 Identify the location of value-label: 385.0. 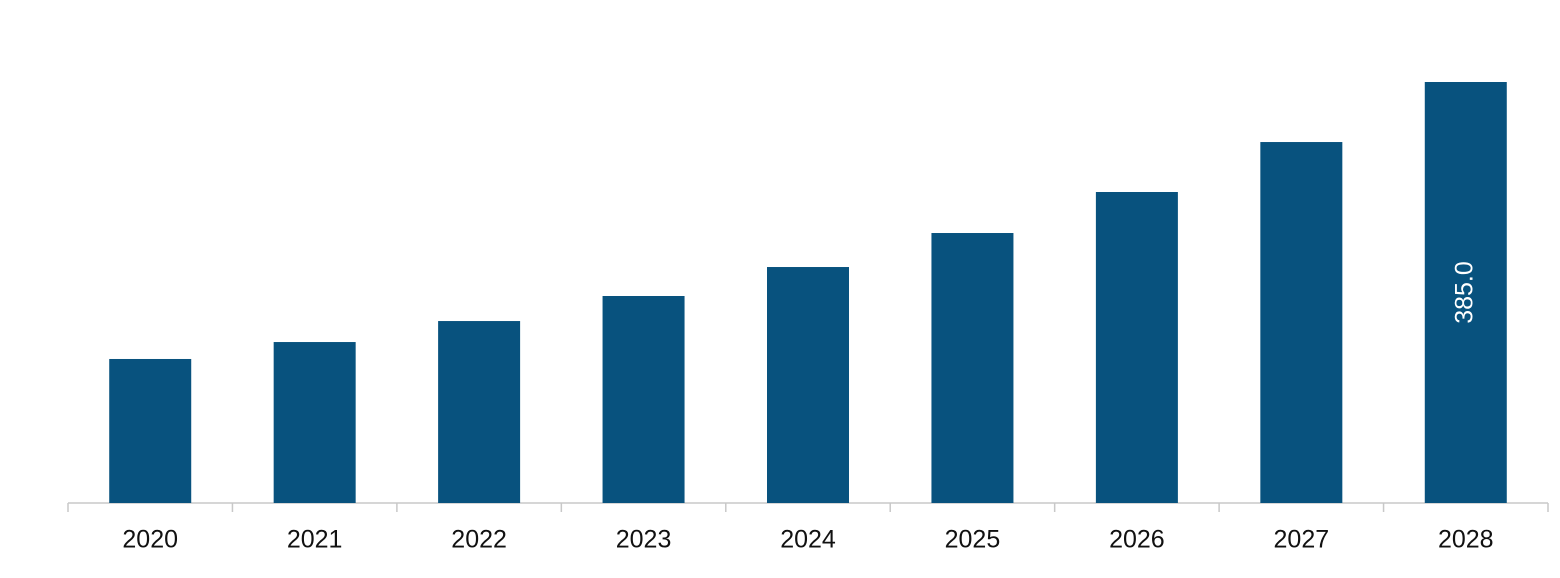
(1464, 292).